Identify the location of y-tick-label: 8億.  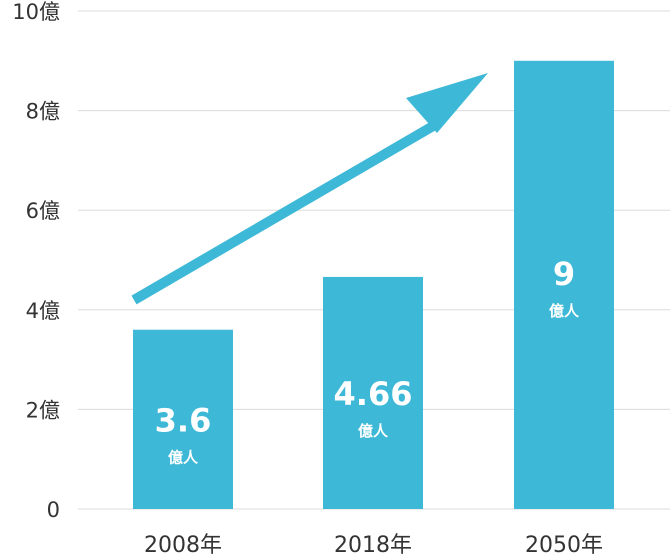
(43, 112).